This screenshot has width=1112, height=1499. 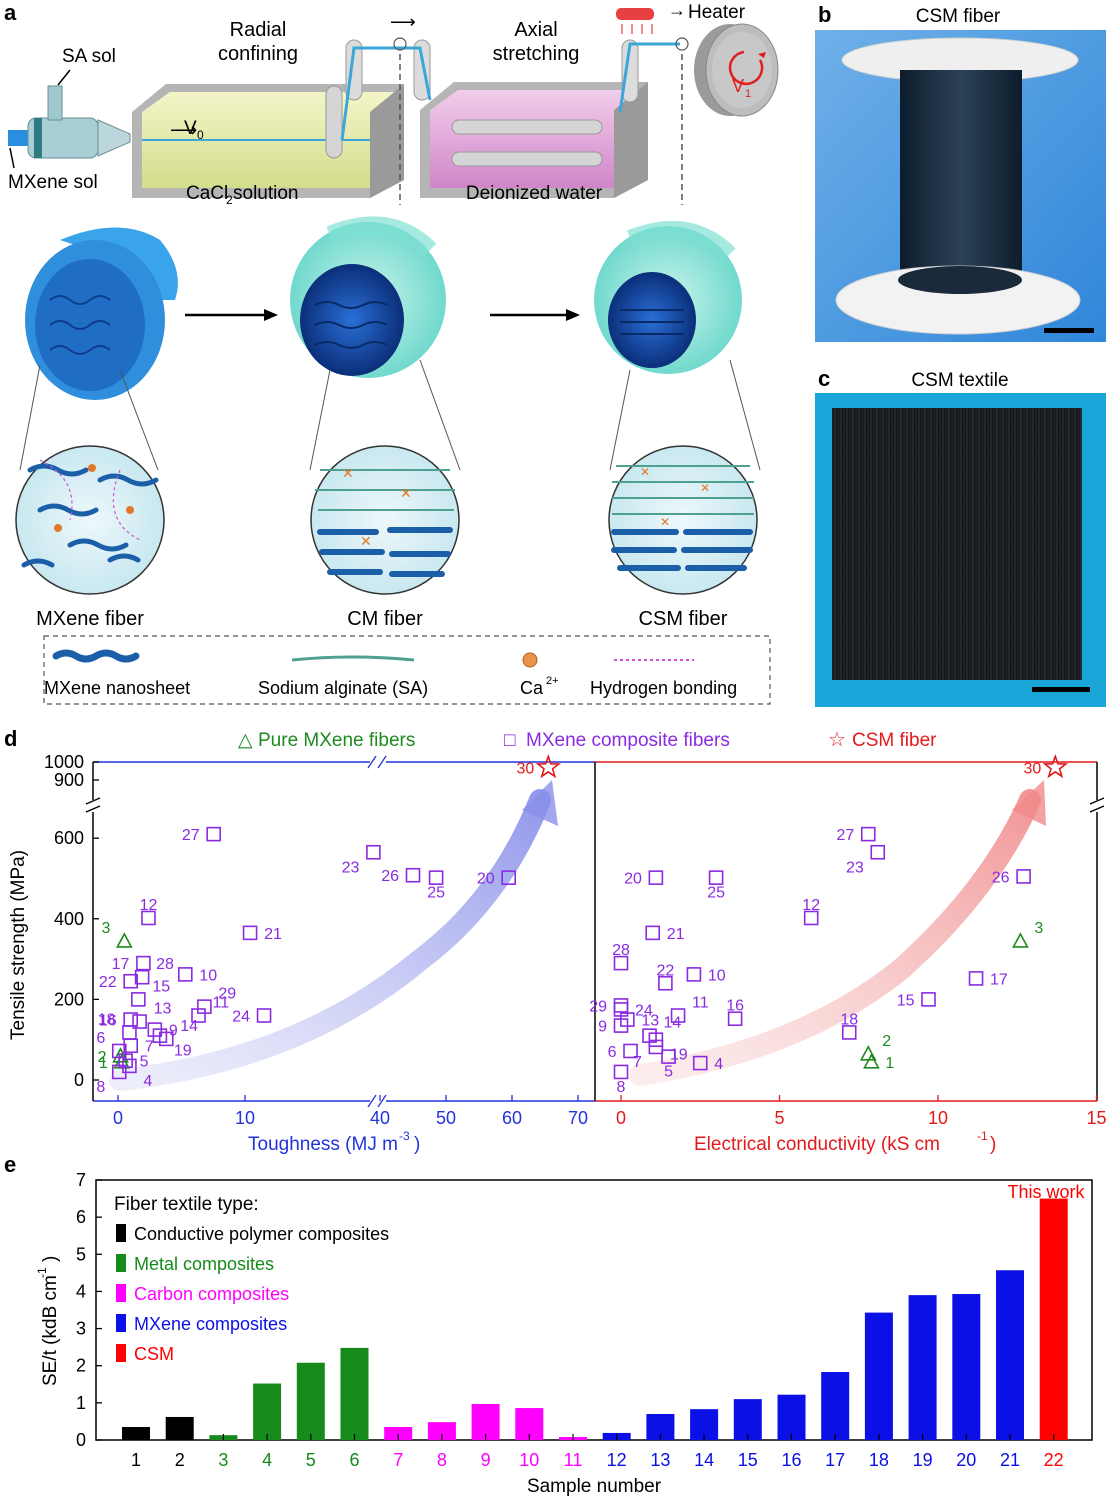 I want to click on d-right-point-label-17: 17, so click(x=999, y=979).